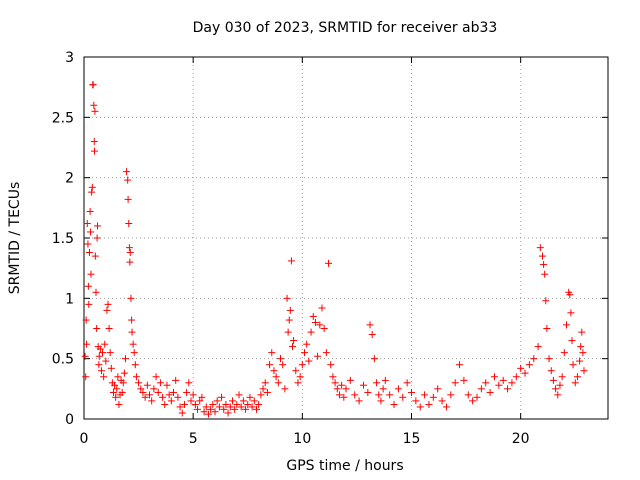 Image resolution: width=640 pixels, height=480 pixels. What do you see at coordinates (69, 299) in the screenshot?
I see `y-tick-label: 1` at bounding box center [69, 299].